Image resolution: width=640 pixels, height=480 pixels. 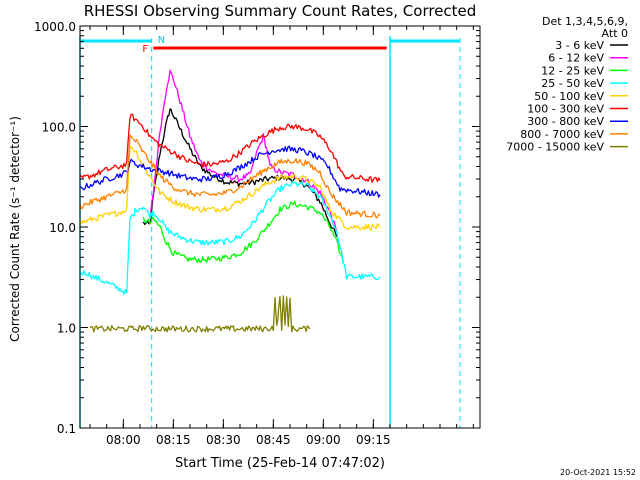 What do you see at coordinates (585, 21) in the screenshot?
I see `detector-info-text: Det 1,3,4,5,6,9,` at bounding box center [585, 21].